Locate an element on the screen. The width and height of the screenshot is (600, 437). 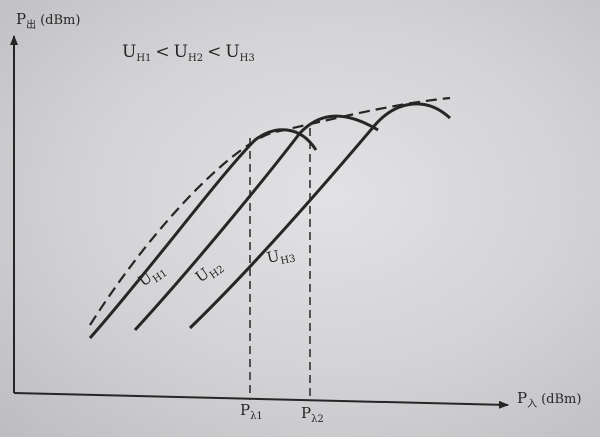
curve-label-uh3: UH3 is located at coordinates (281, 257).